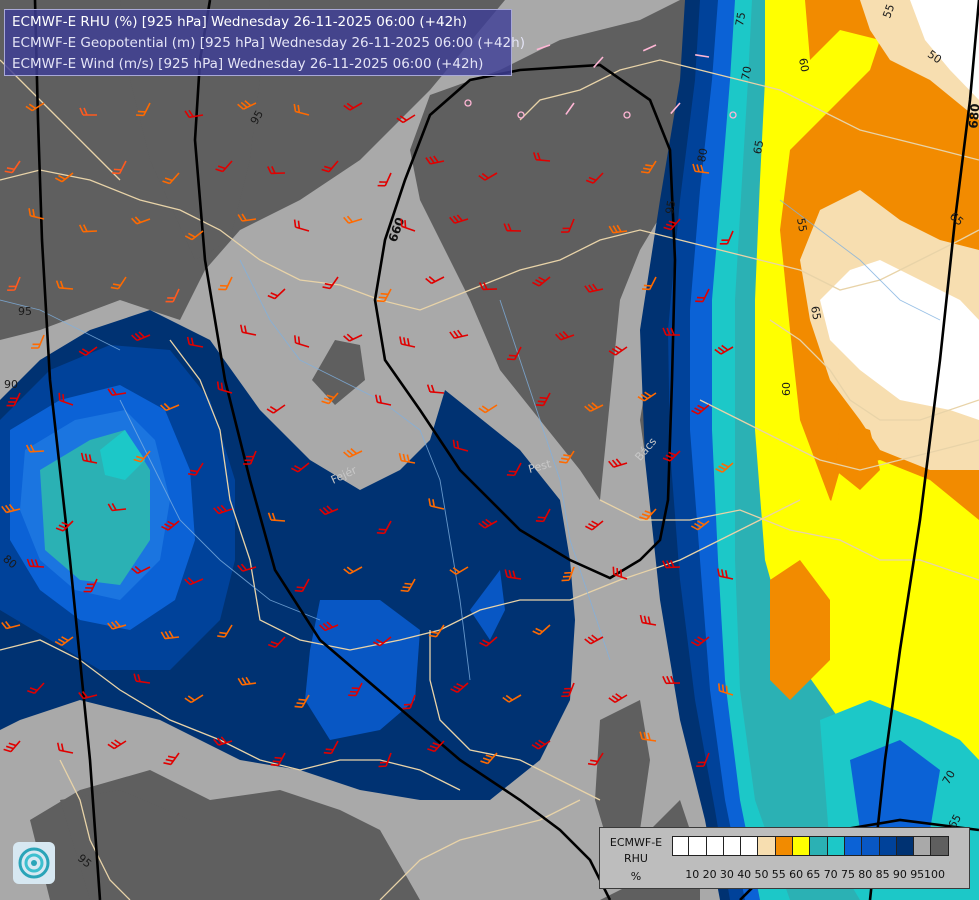  Describe the element at coordinates (34, 863) in the screenshot. I see `ecmwf-logo-icon` at that location.